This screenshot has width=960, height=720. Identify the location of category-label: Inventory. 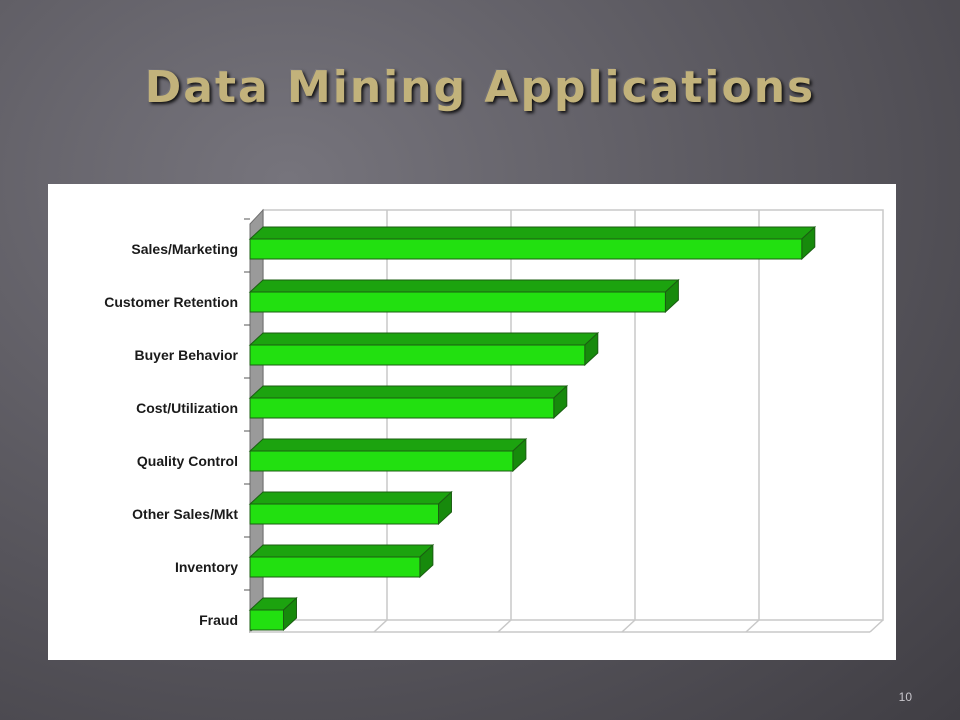
(206, 567).